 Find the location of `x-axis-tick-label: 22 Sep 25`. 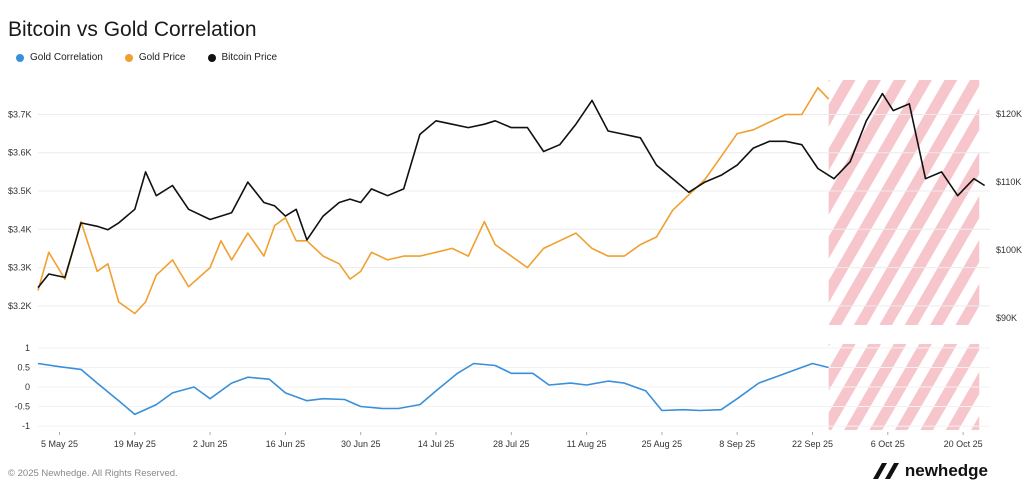

x-axis-tick-label: 22 Sep 25 is located at coordinates (812, 444).